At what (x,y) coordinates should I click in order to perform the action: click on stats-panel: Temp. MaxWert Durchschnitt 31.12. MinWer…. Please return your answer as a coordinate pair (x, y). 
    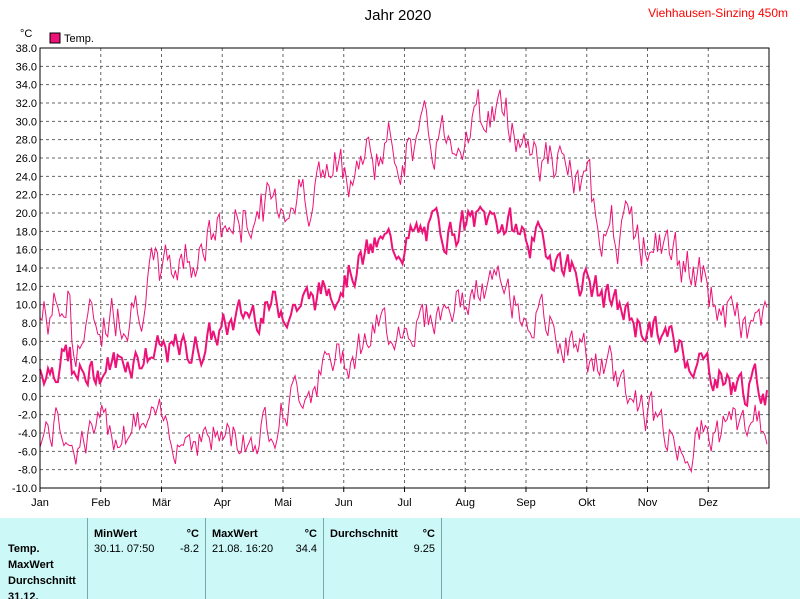
    Looking at the image, I should click on (400, 558).